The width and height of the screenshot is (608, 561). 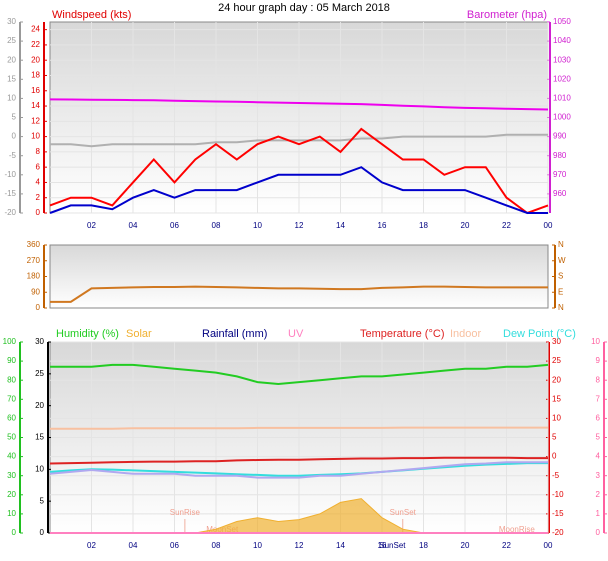 I want to click on y4-tick-label: 3, so click(x=598, y=475).